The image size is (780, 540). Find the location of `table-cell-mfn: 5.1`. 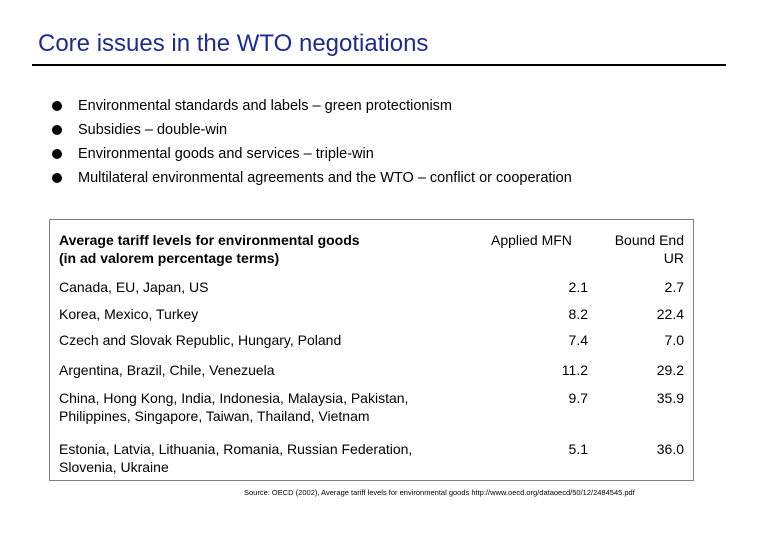

table-cell-mfn: 5.1 is located at coordinates (578, 449).